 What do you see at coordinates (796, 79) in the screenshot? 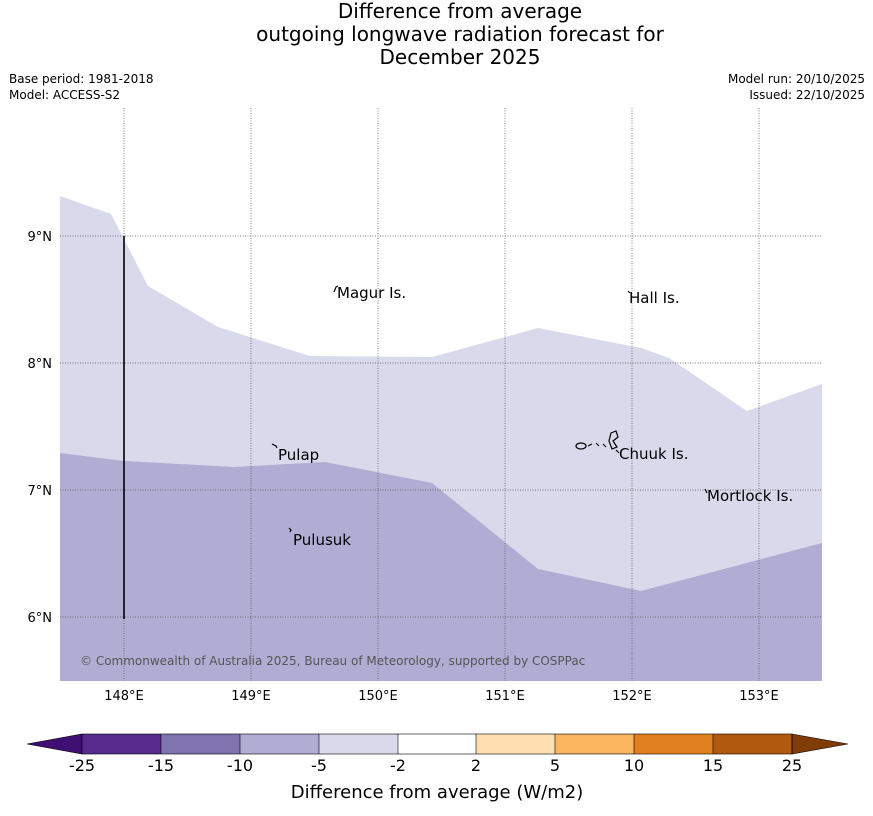
I see `model-run: Model run: 20/10/2025` at bounding box center [796, 79].